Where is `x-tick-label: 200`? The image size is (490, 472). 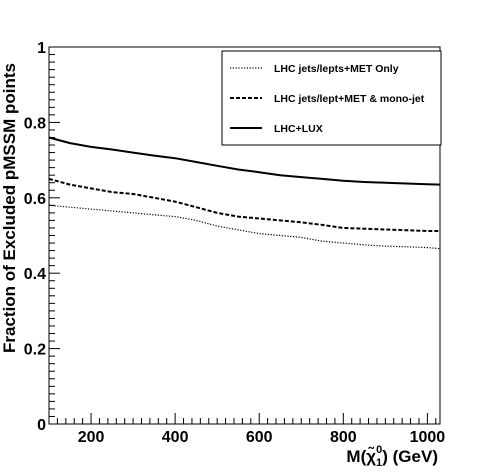 x-tick-label: 200 is located at coordinates (91, 437).